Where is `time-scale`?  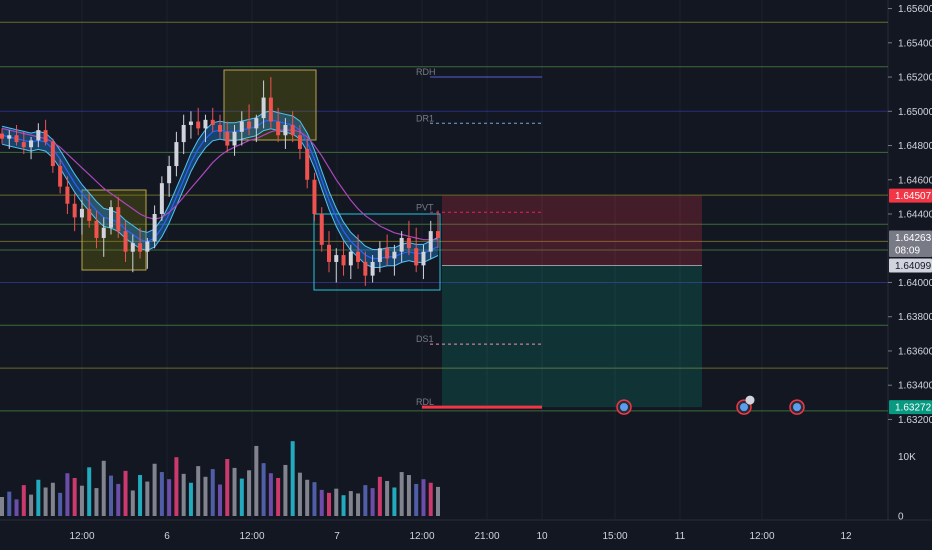 time-scale is located at coordinates (466, 535).